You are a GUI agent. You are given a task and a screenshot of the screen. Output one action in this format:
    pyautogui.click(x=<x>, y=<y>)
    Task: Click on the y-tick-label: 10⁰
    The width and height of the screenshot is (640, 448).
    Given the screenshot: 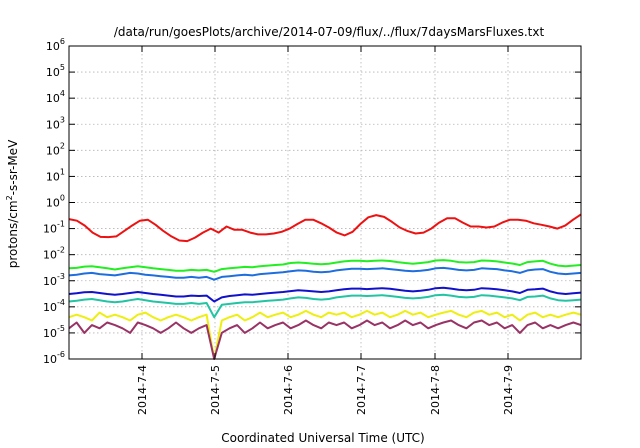 What is the action you would take?
    pyautogui.click(x=55, y=202)
    